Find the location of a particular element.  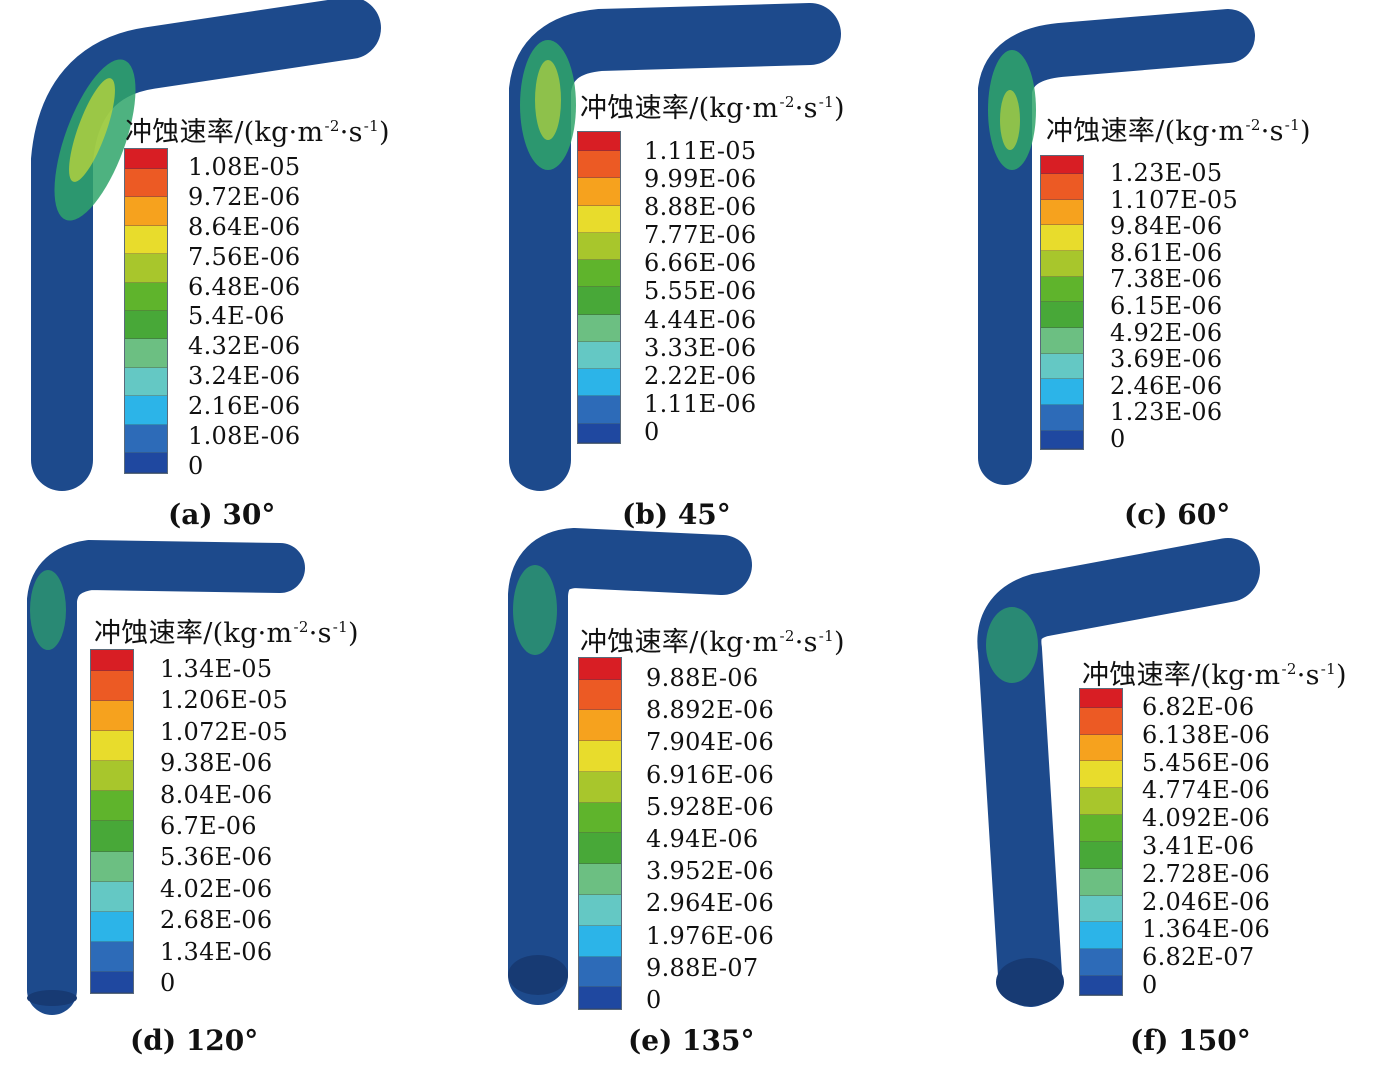

colorbar-tick-label: 7.56E-06 is located at coordinates (244, 256).